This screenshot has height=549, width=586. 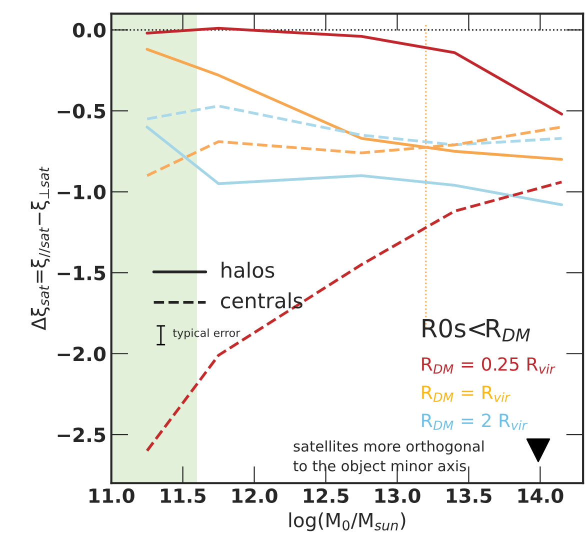 What do you see at coordinates (388, 457) in the screenshot?
I see `annotation: satellites more orthogonal to the object minor axis` at bounding box center [388, 457].